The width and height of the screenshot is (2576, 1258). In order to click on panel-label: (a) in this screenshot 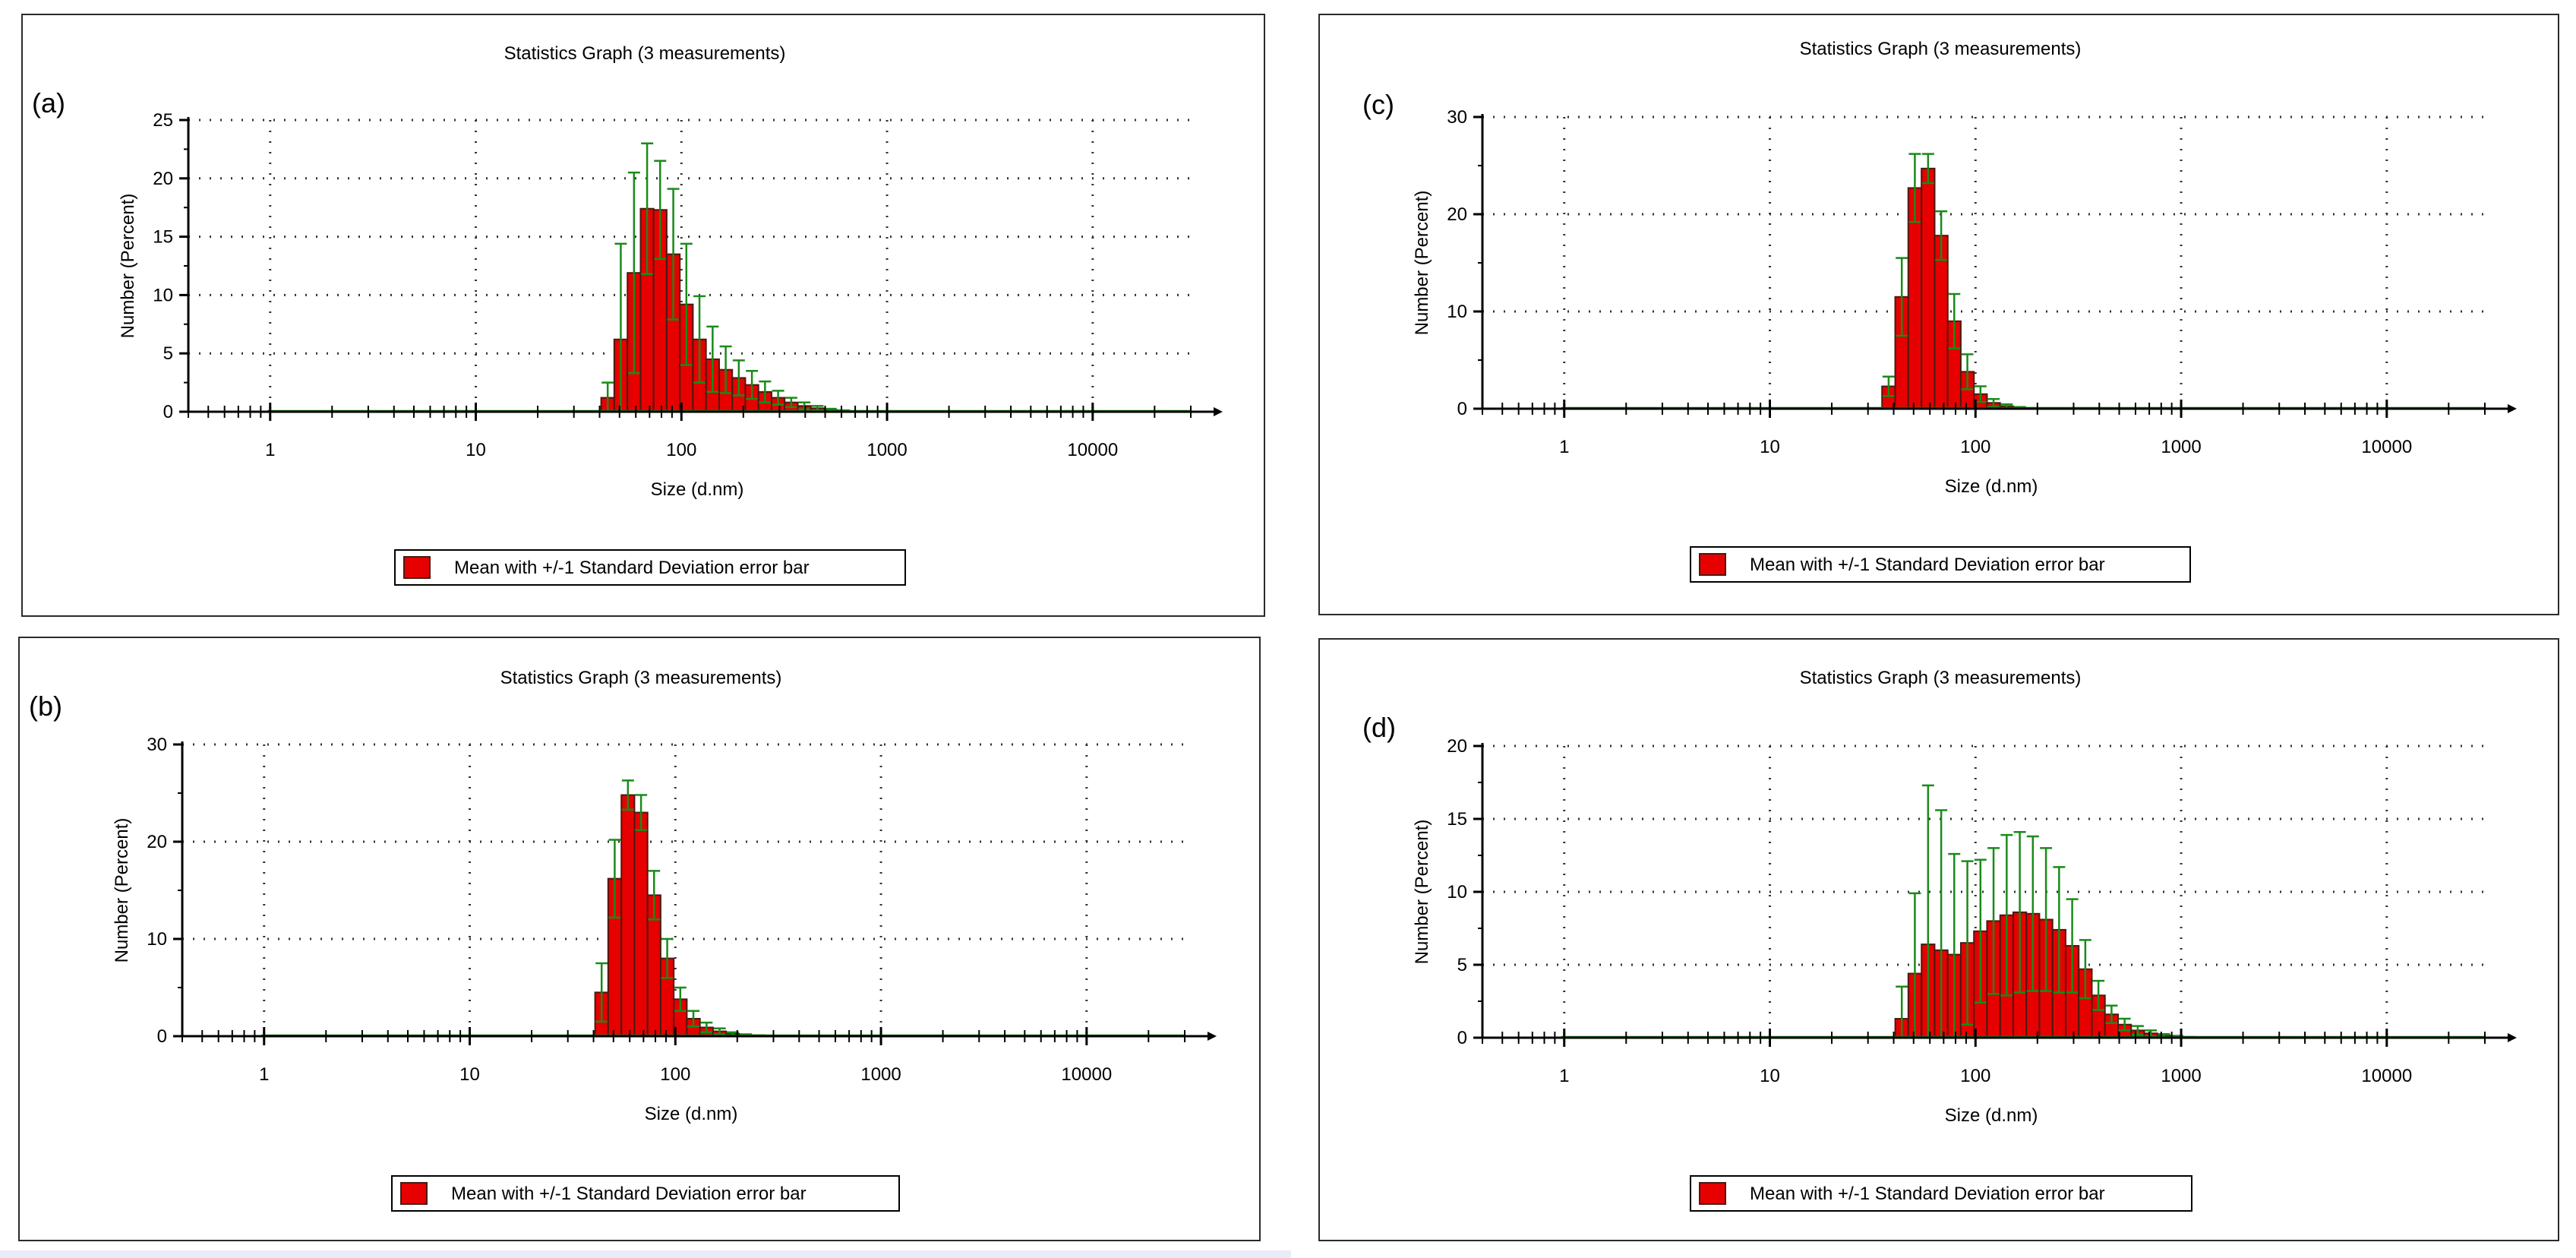, I will do `click(48, 103)`.